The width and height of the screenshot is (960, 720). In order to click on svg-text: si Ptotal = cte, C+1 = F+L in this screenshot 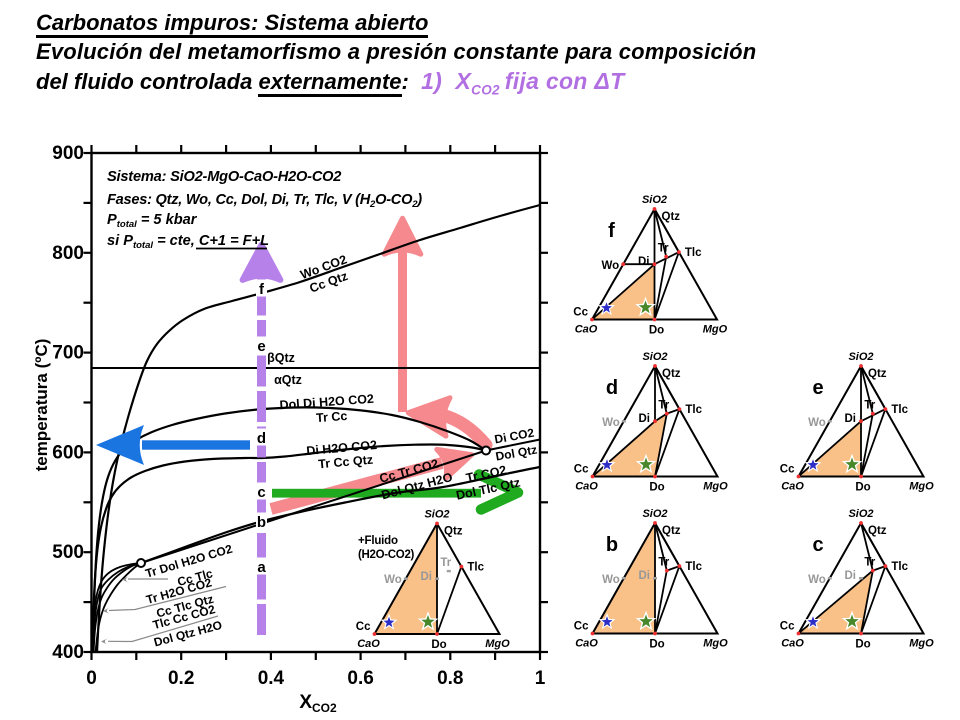, I will do `click(188, 242)`.